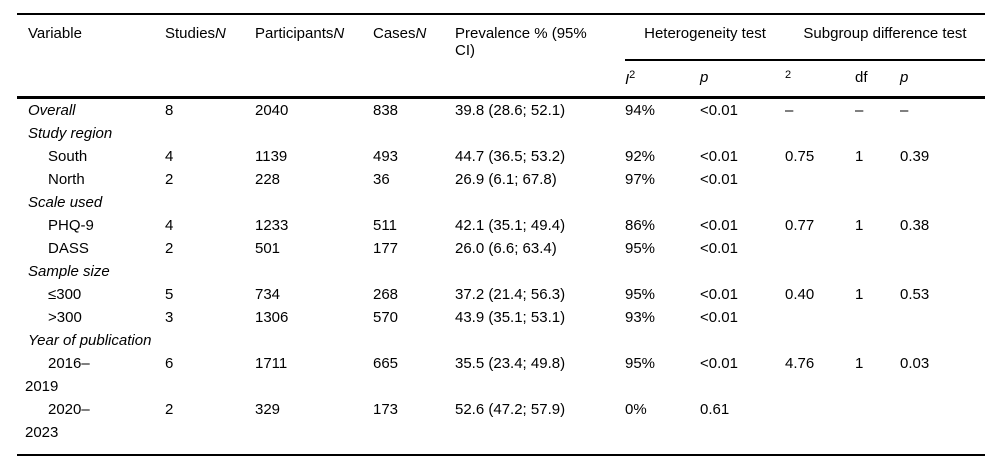 The image size is (1000, 471). What do you see at coordinates (636, 409) in the screenshot?
I see `cell-i-squared: 0%` at bounding box center [636, 409].